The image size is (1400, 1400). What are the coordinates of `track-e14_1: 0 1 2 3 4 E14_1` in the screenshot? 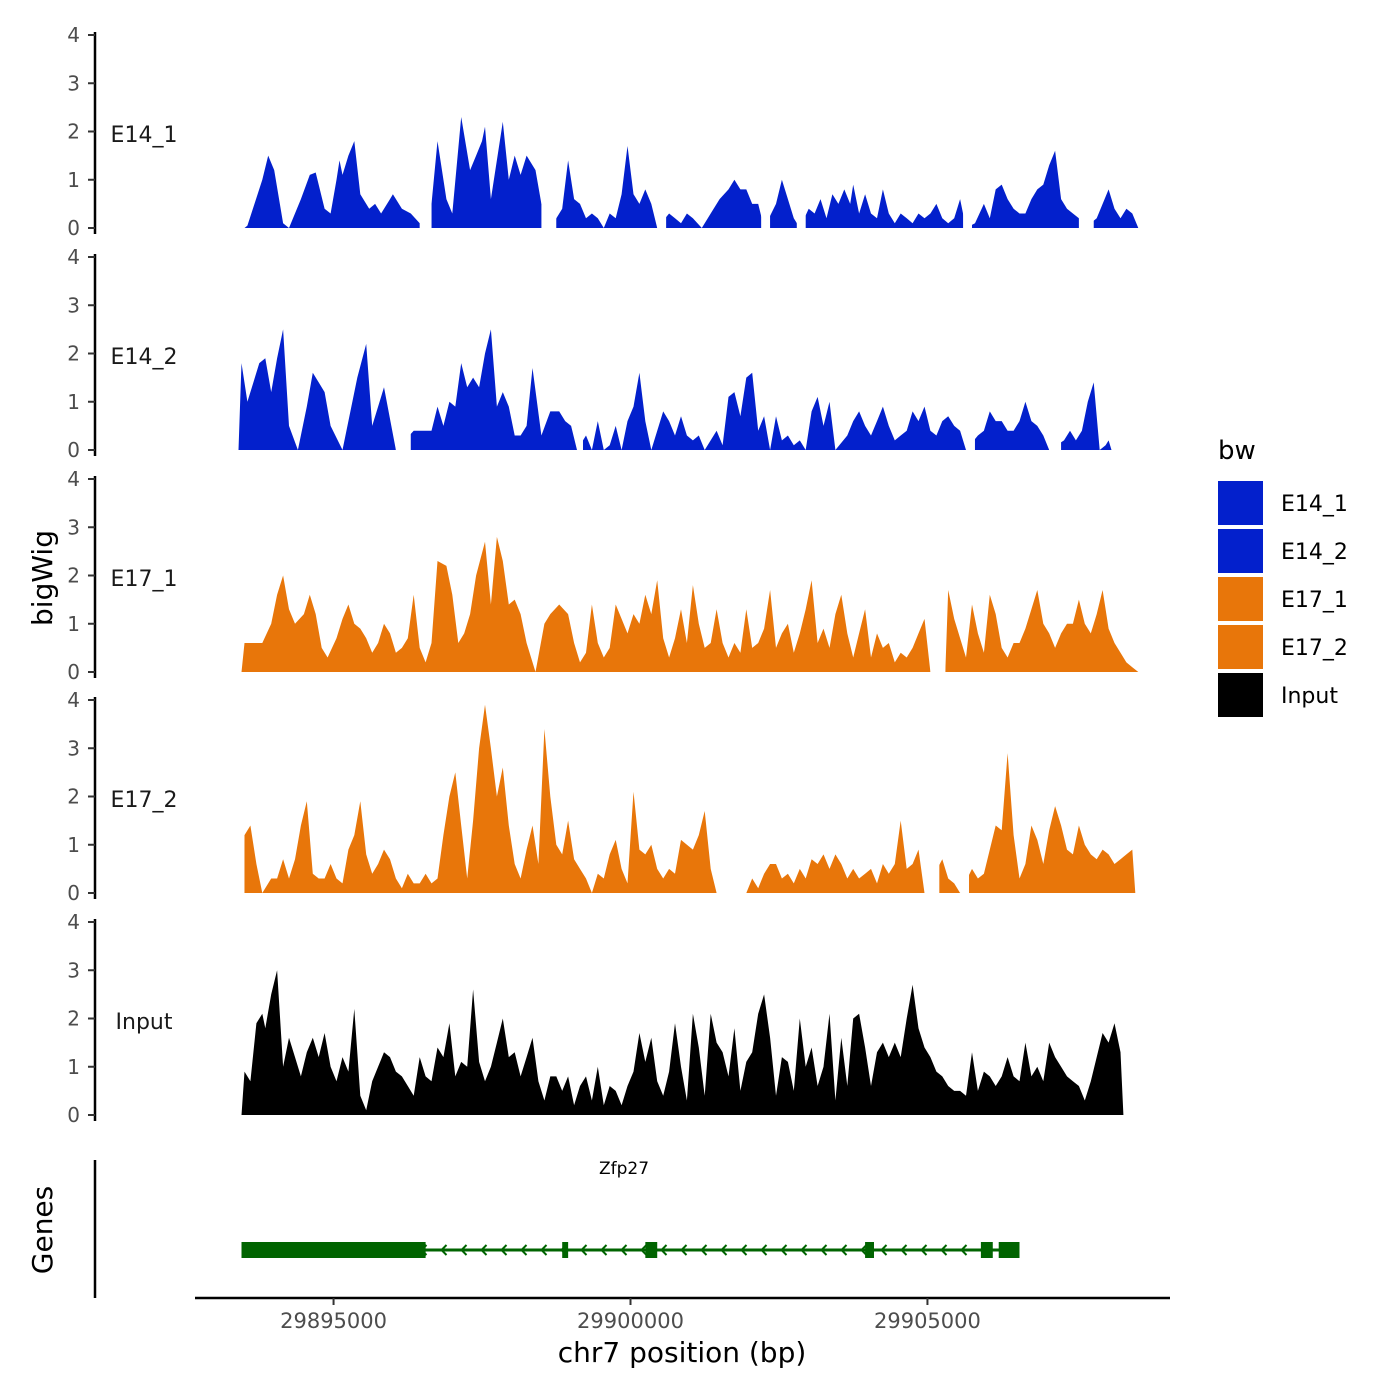 It's located at (603, 131).